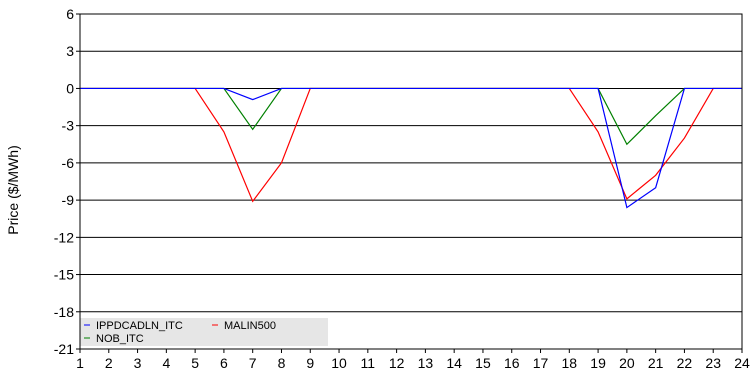  What do you see at coordinates (64, 237) in the screenshot?
I see `y-tick-label: -12` at bounding box center [64, 237].